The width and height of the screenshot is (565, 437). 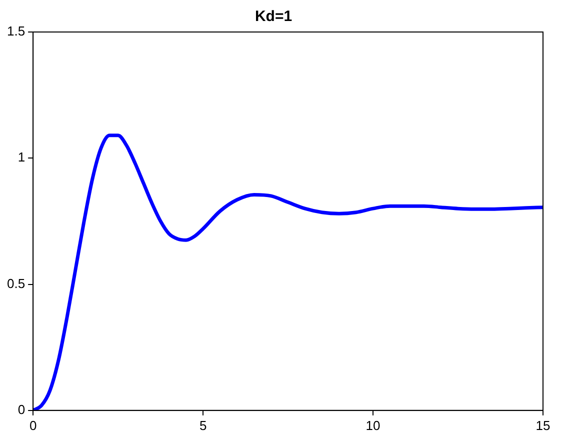 I want to click on y-tick-label: 0, so click(x=22, y=409).